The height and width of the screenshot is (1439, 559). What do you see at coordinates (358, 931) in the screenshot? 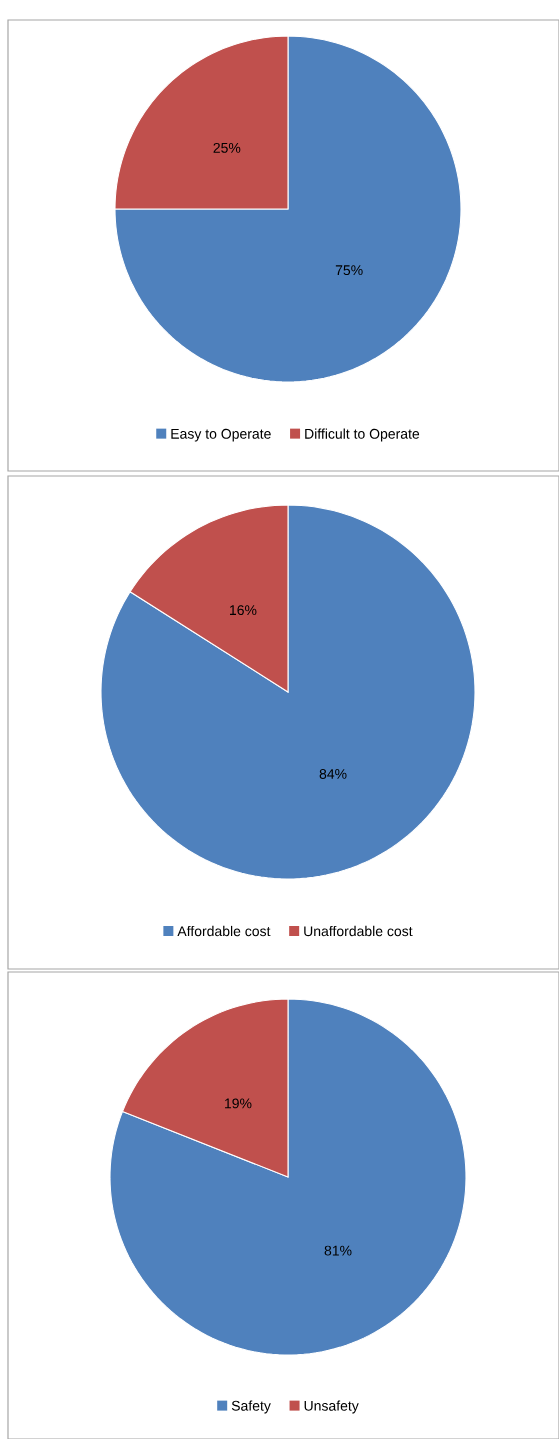
I see `legend-label: Unaffordable cost` at bounding box center [358, 931].